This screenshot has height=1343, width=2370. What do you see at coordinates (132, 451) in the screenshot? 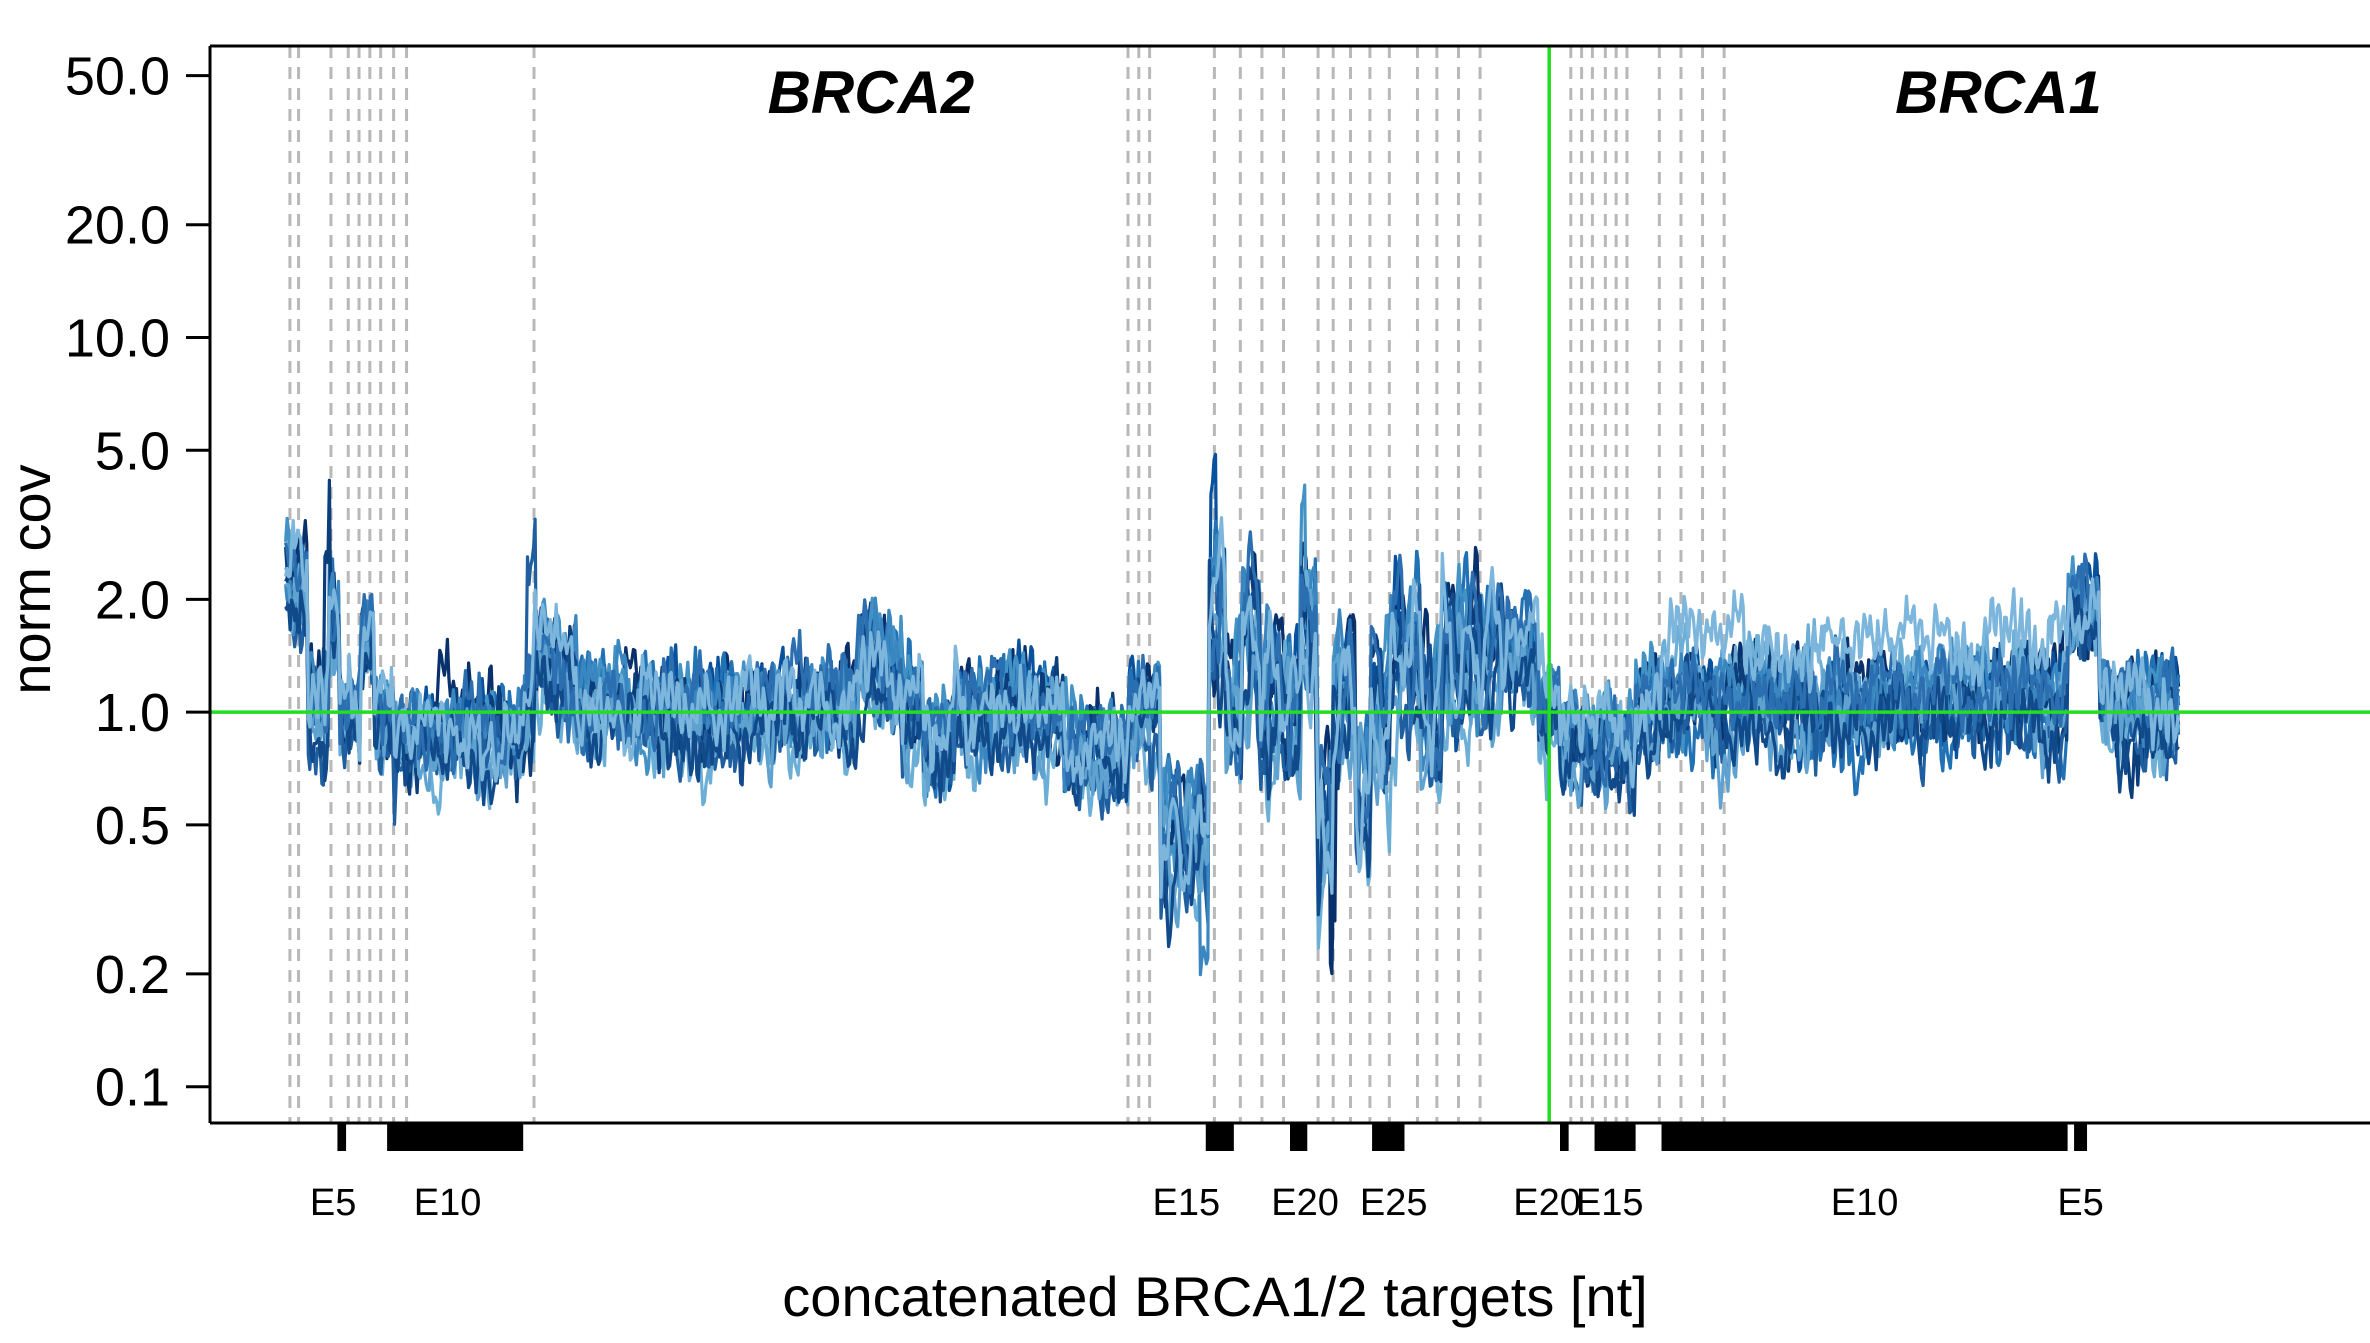
I see `y-tick-label: 5.0` at bounding box center [132, 451].